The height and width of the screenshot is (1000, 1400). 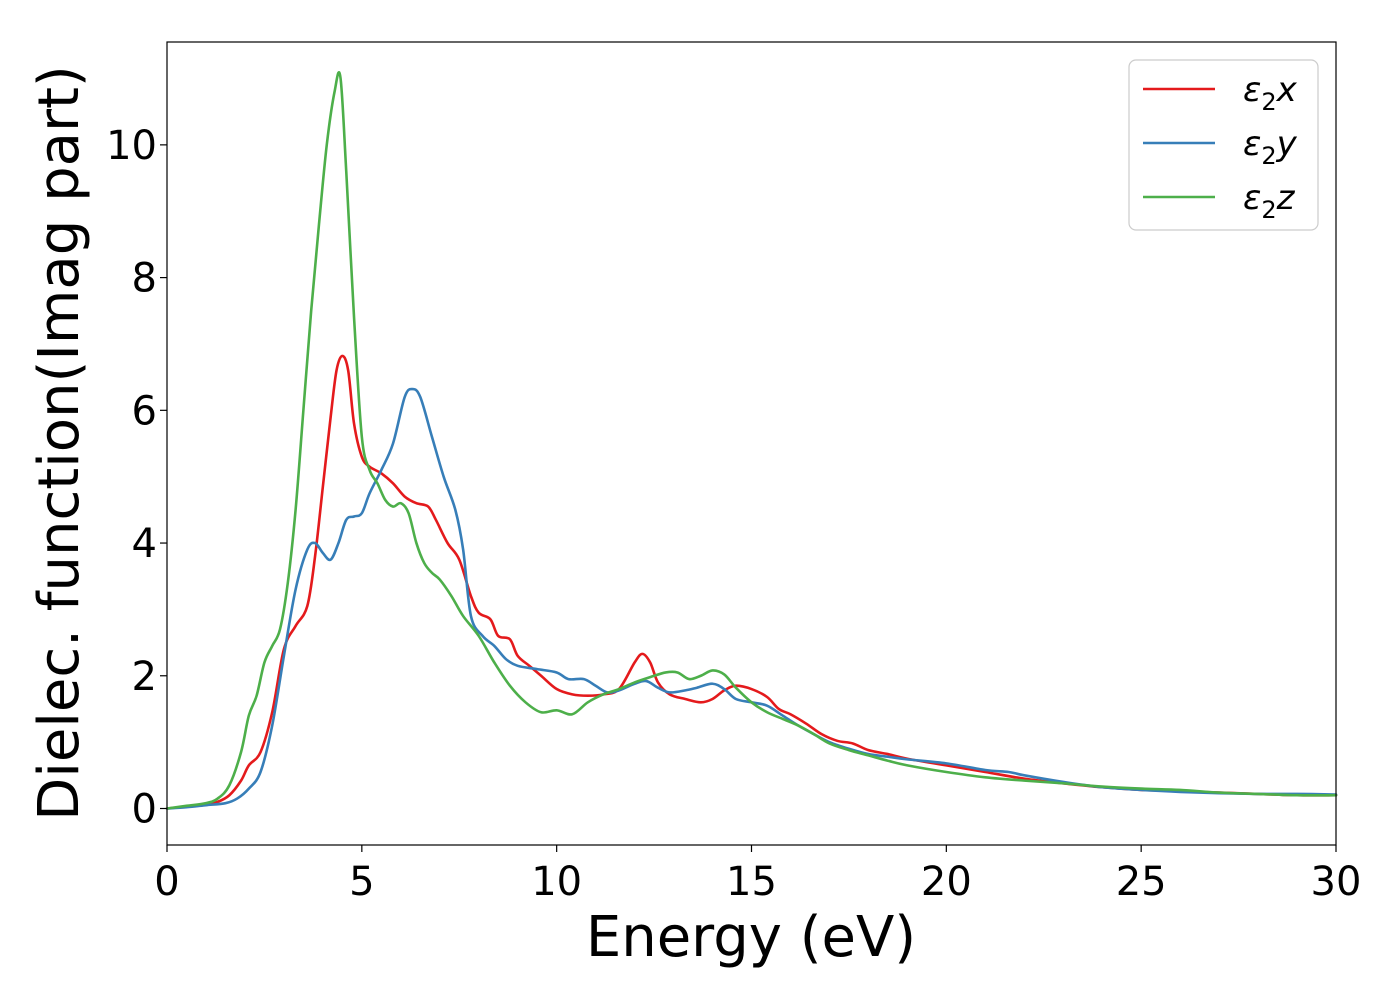 What do you see at coordinates (1270, 147) in the screenshot?
I see `legend-label-y: ε2y` at bounding box center [1270, 147].